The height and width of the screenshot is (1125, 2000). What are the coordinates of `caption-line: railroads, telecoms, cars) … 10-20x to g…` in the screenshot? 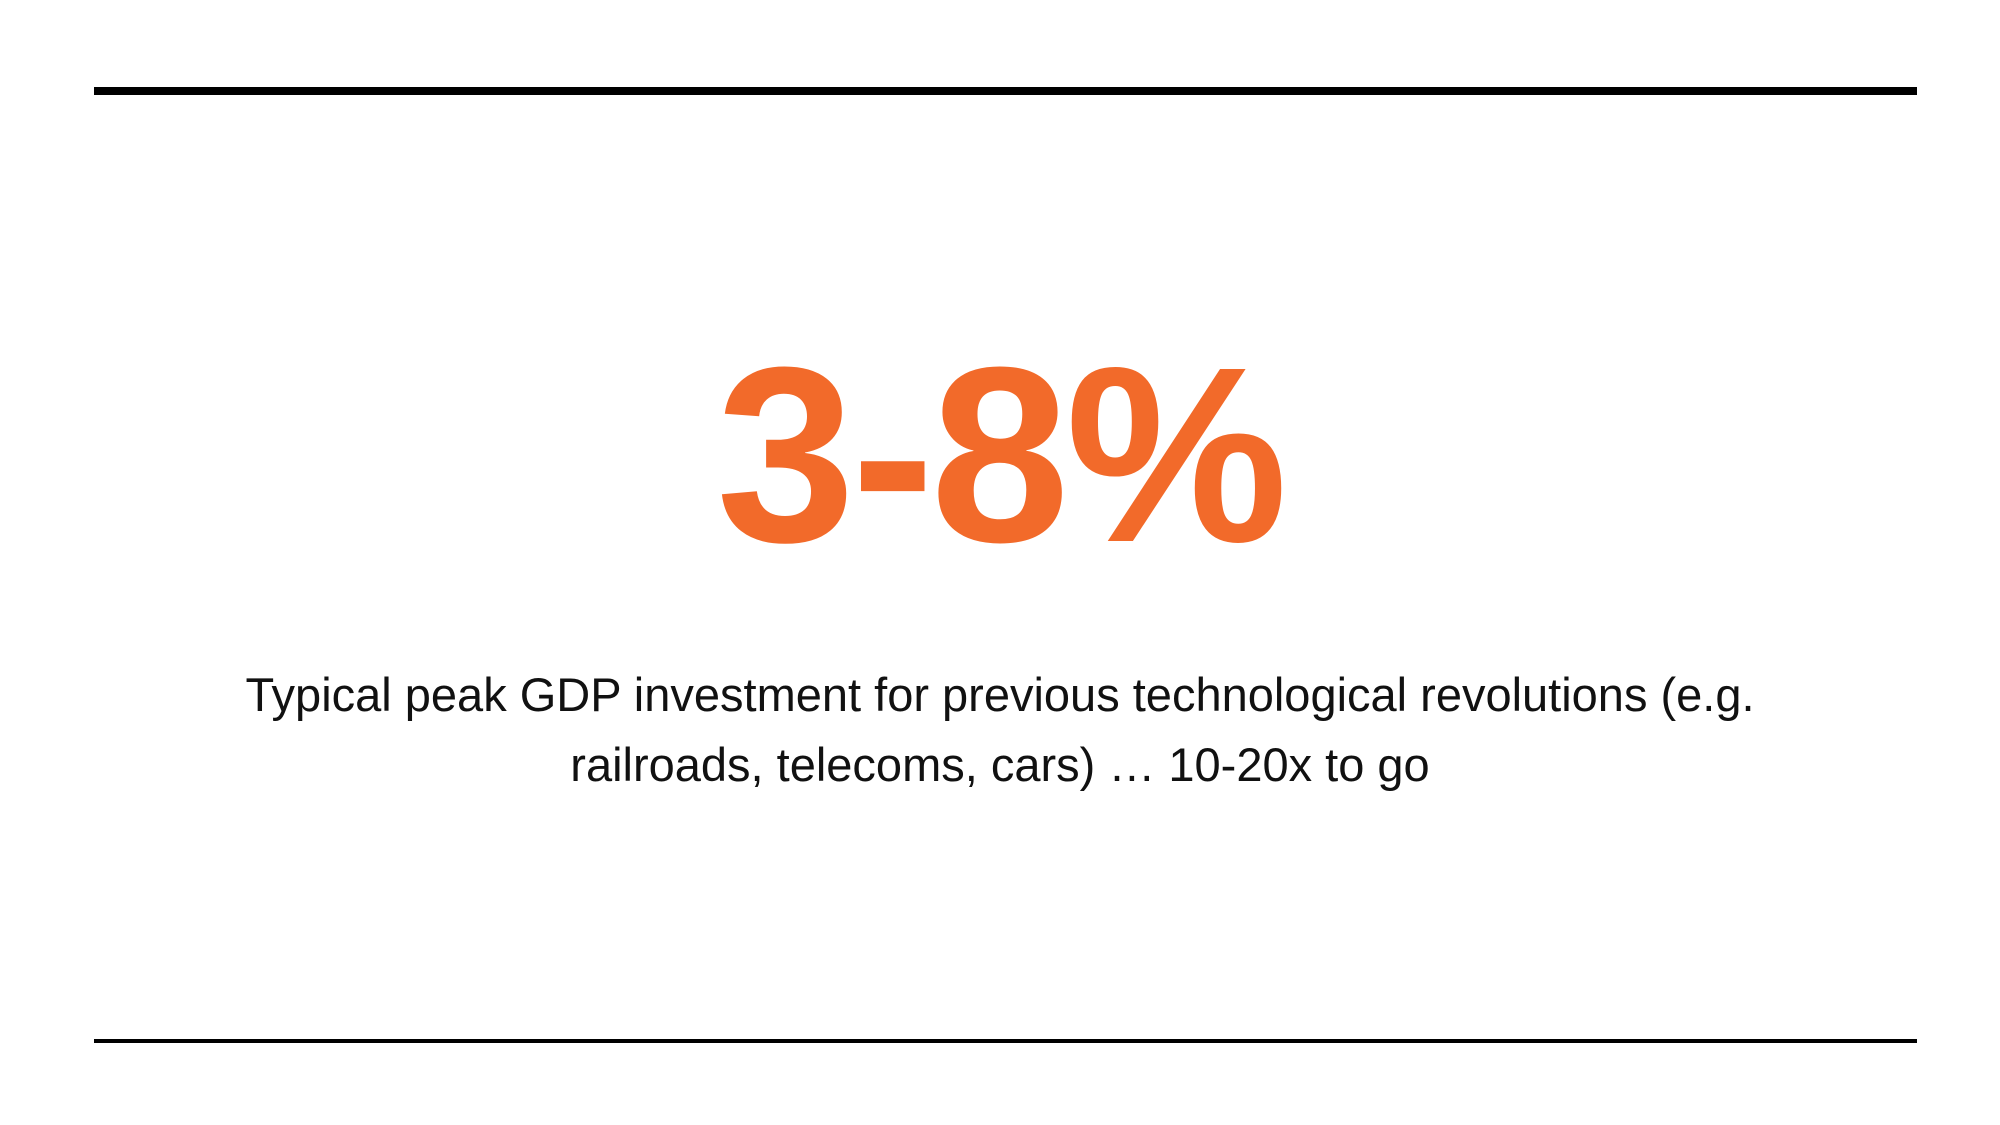 It's located at (1000, 764).